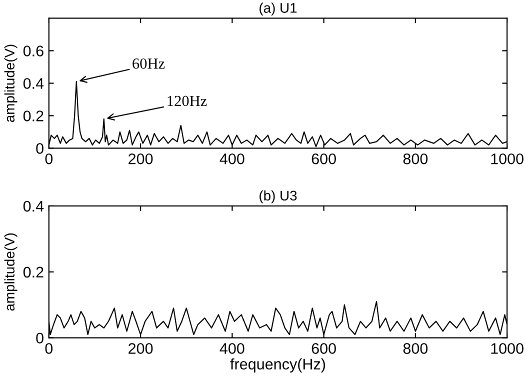 Image resolution: width=526 pixels, height=380 pixels. I want to click on chart-title: (a) U1, so click(278, 9).